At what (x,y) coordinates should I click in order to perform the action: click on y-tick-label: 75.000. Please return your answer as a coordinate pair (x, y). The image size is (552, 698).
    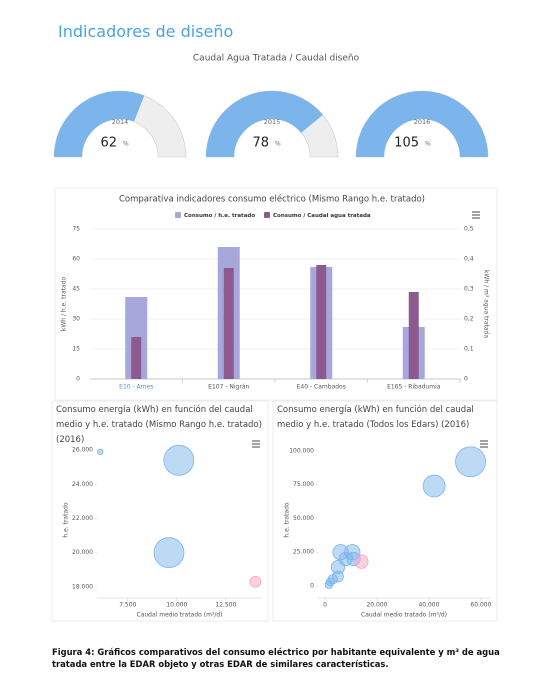
    Looking at the image, I should click on (303, 484).